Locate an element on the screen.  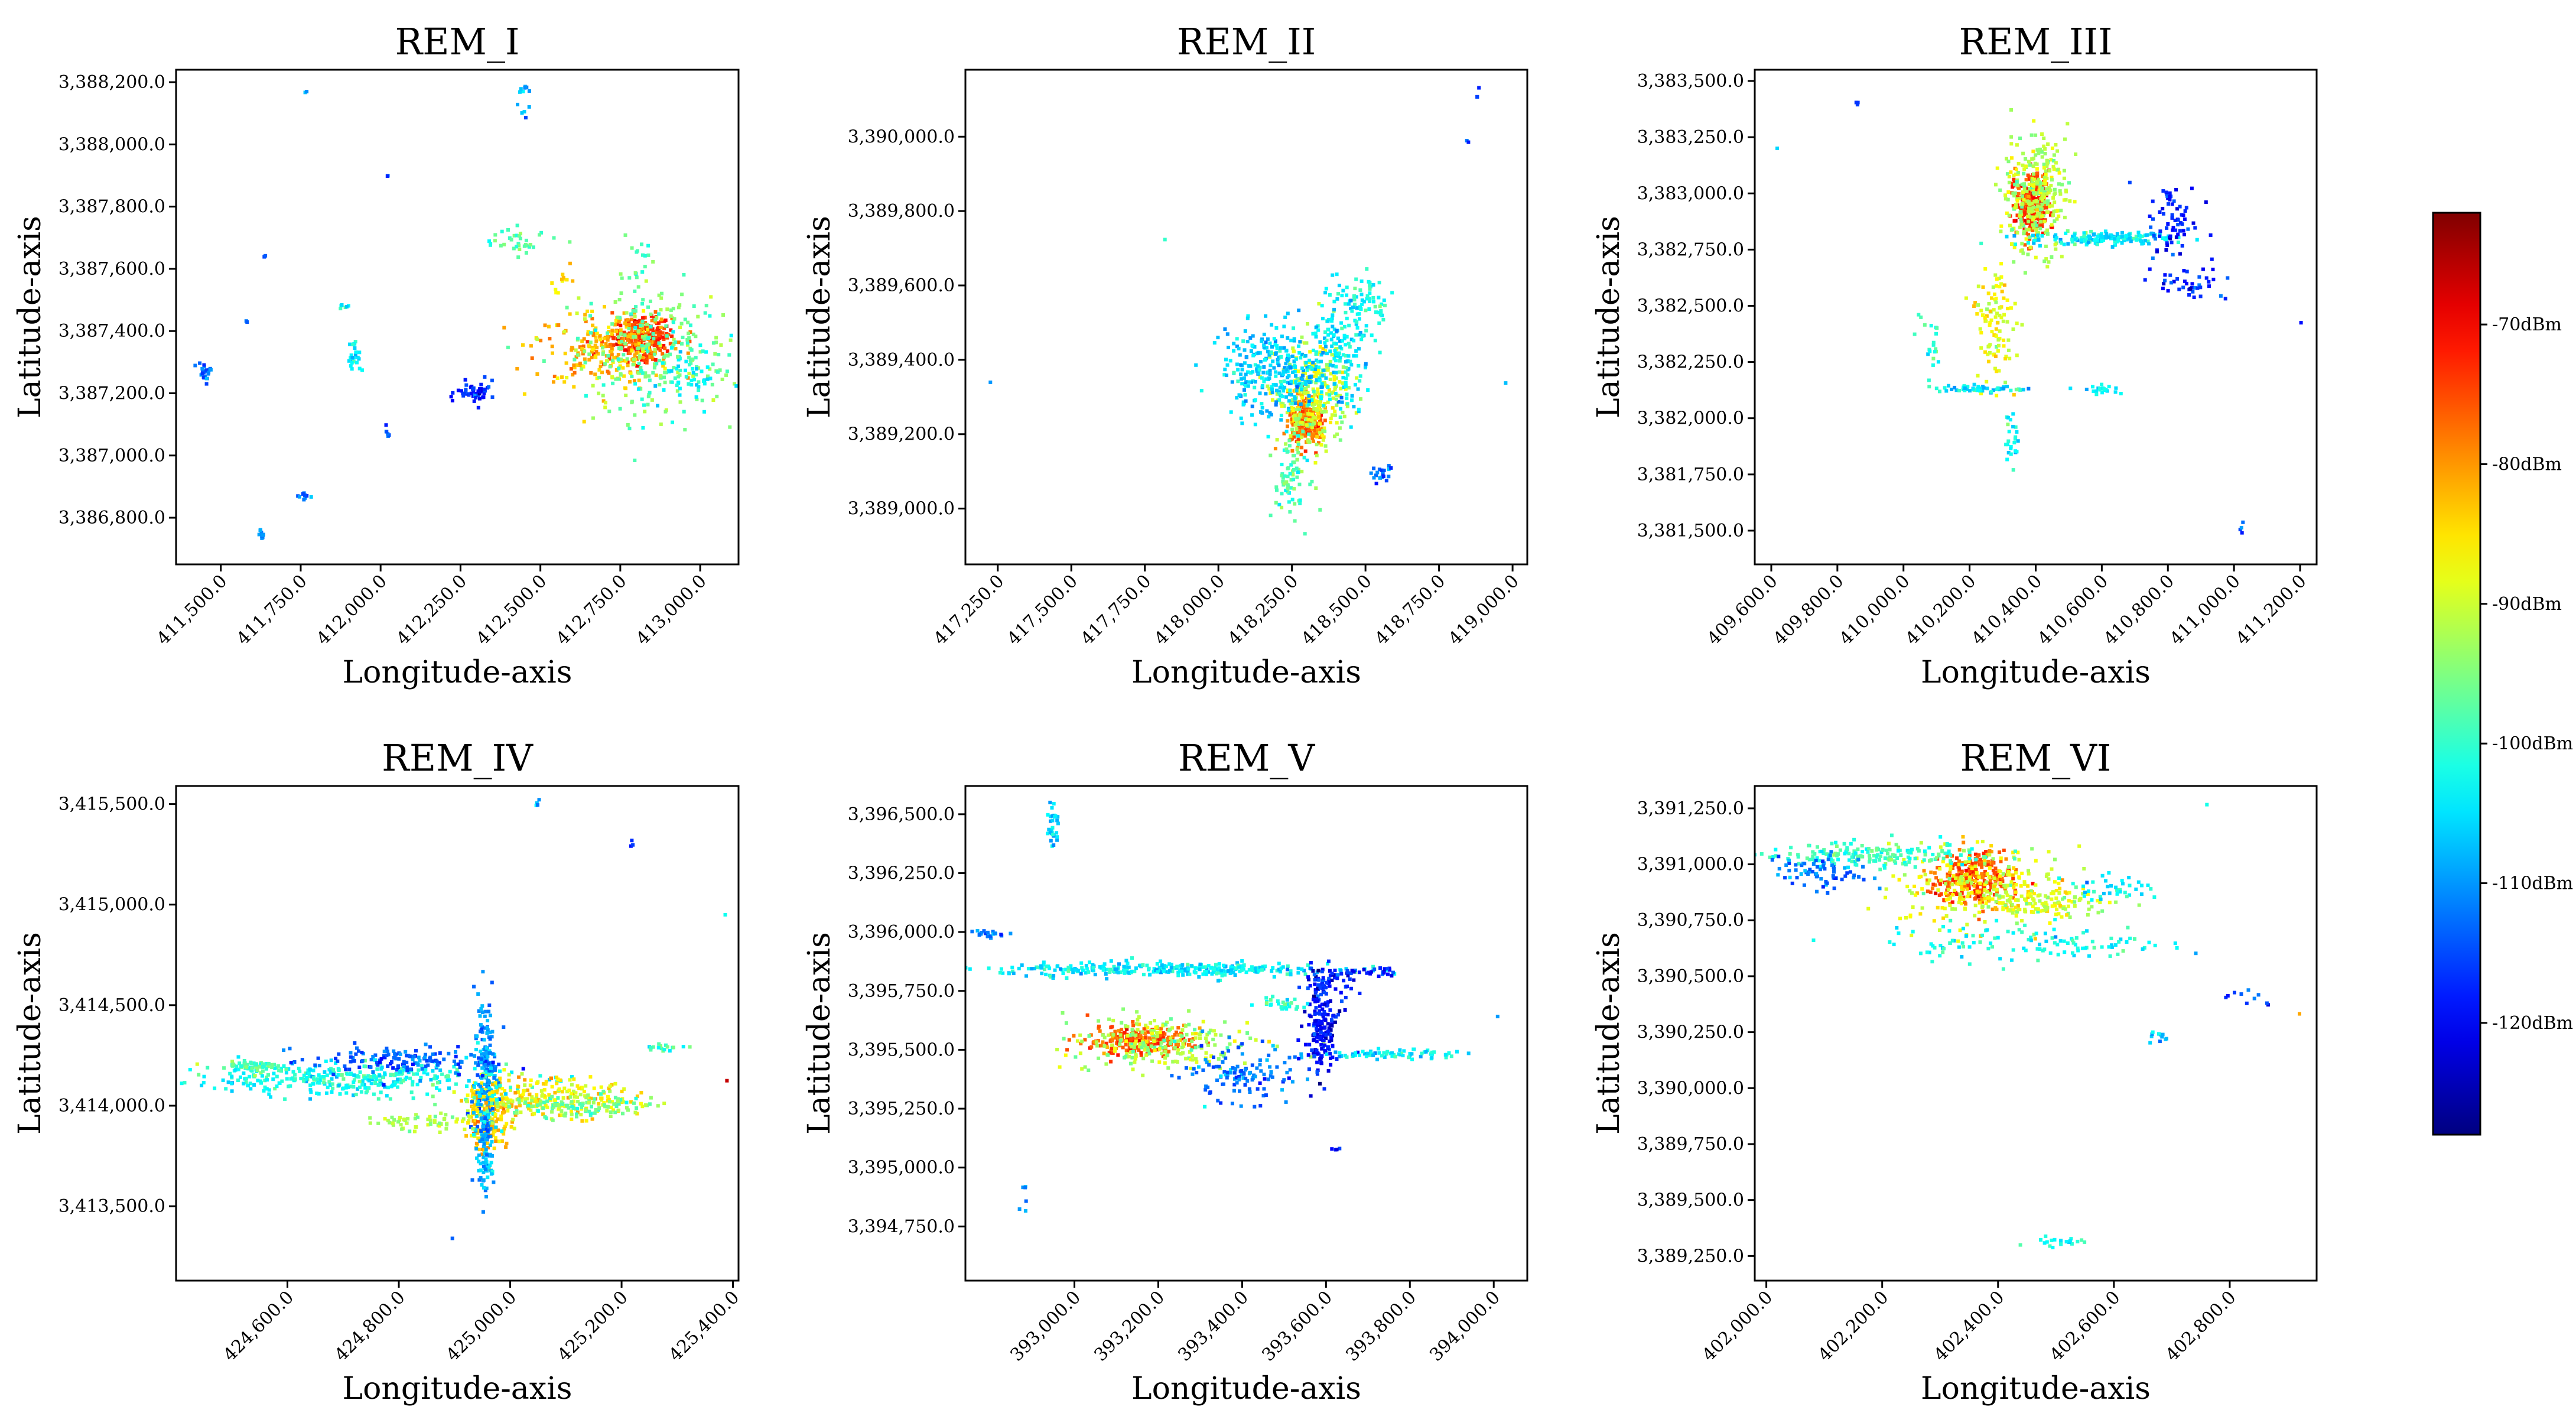
subplot-title: REM_II is located at coordinates (1246, 41).